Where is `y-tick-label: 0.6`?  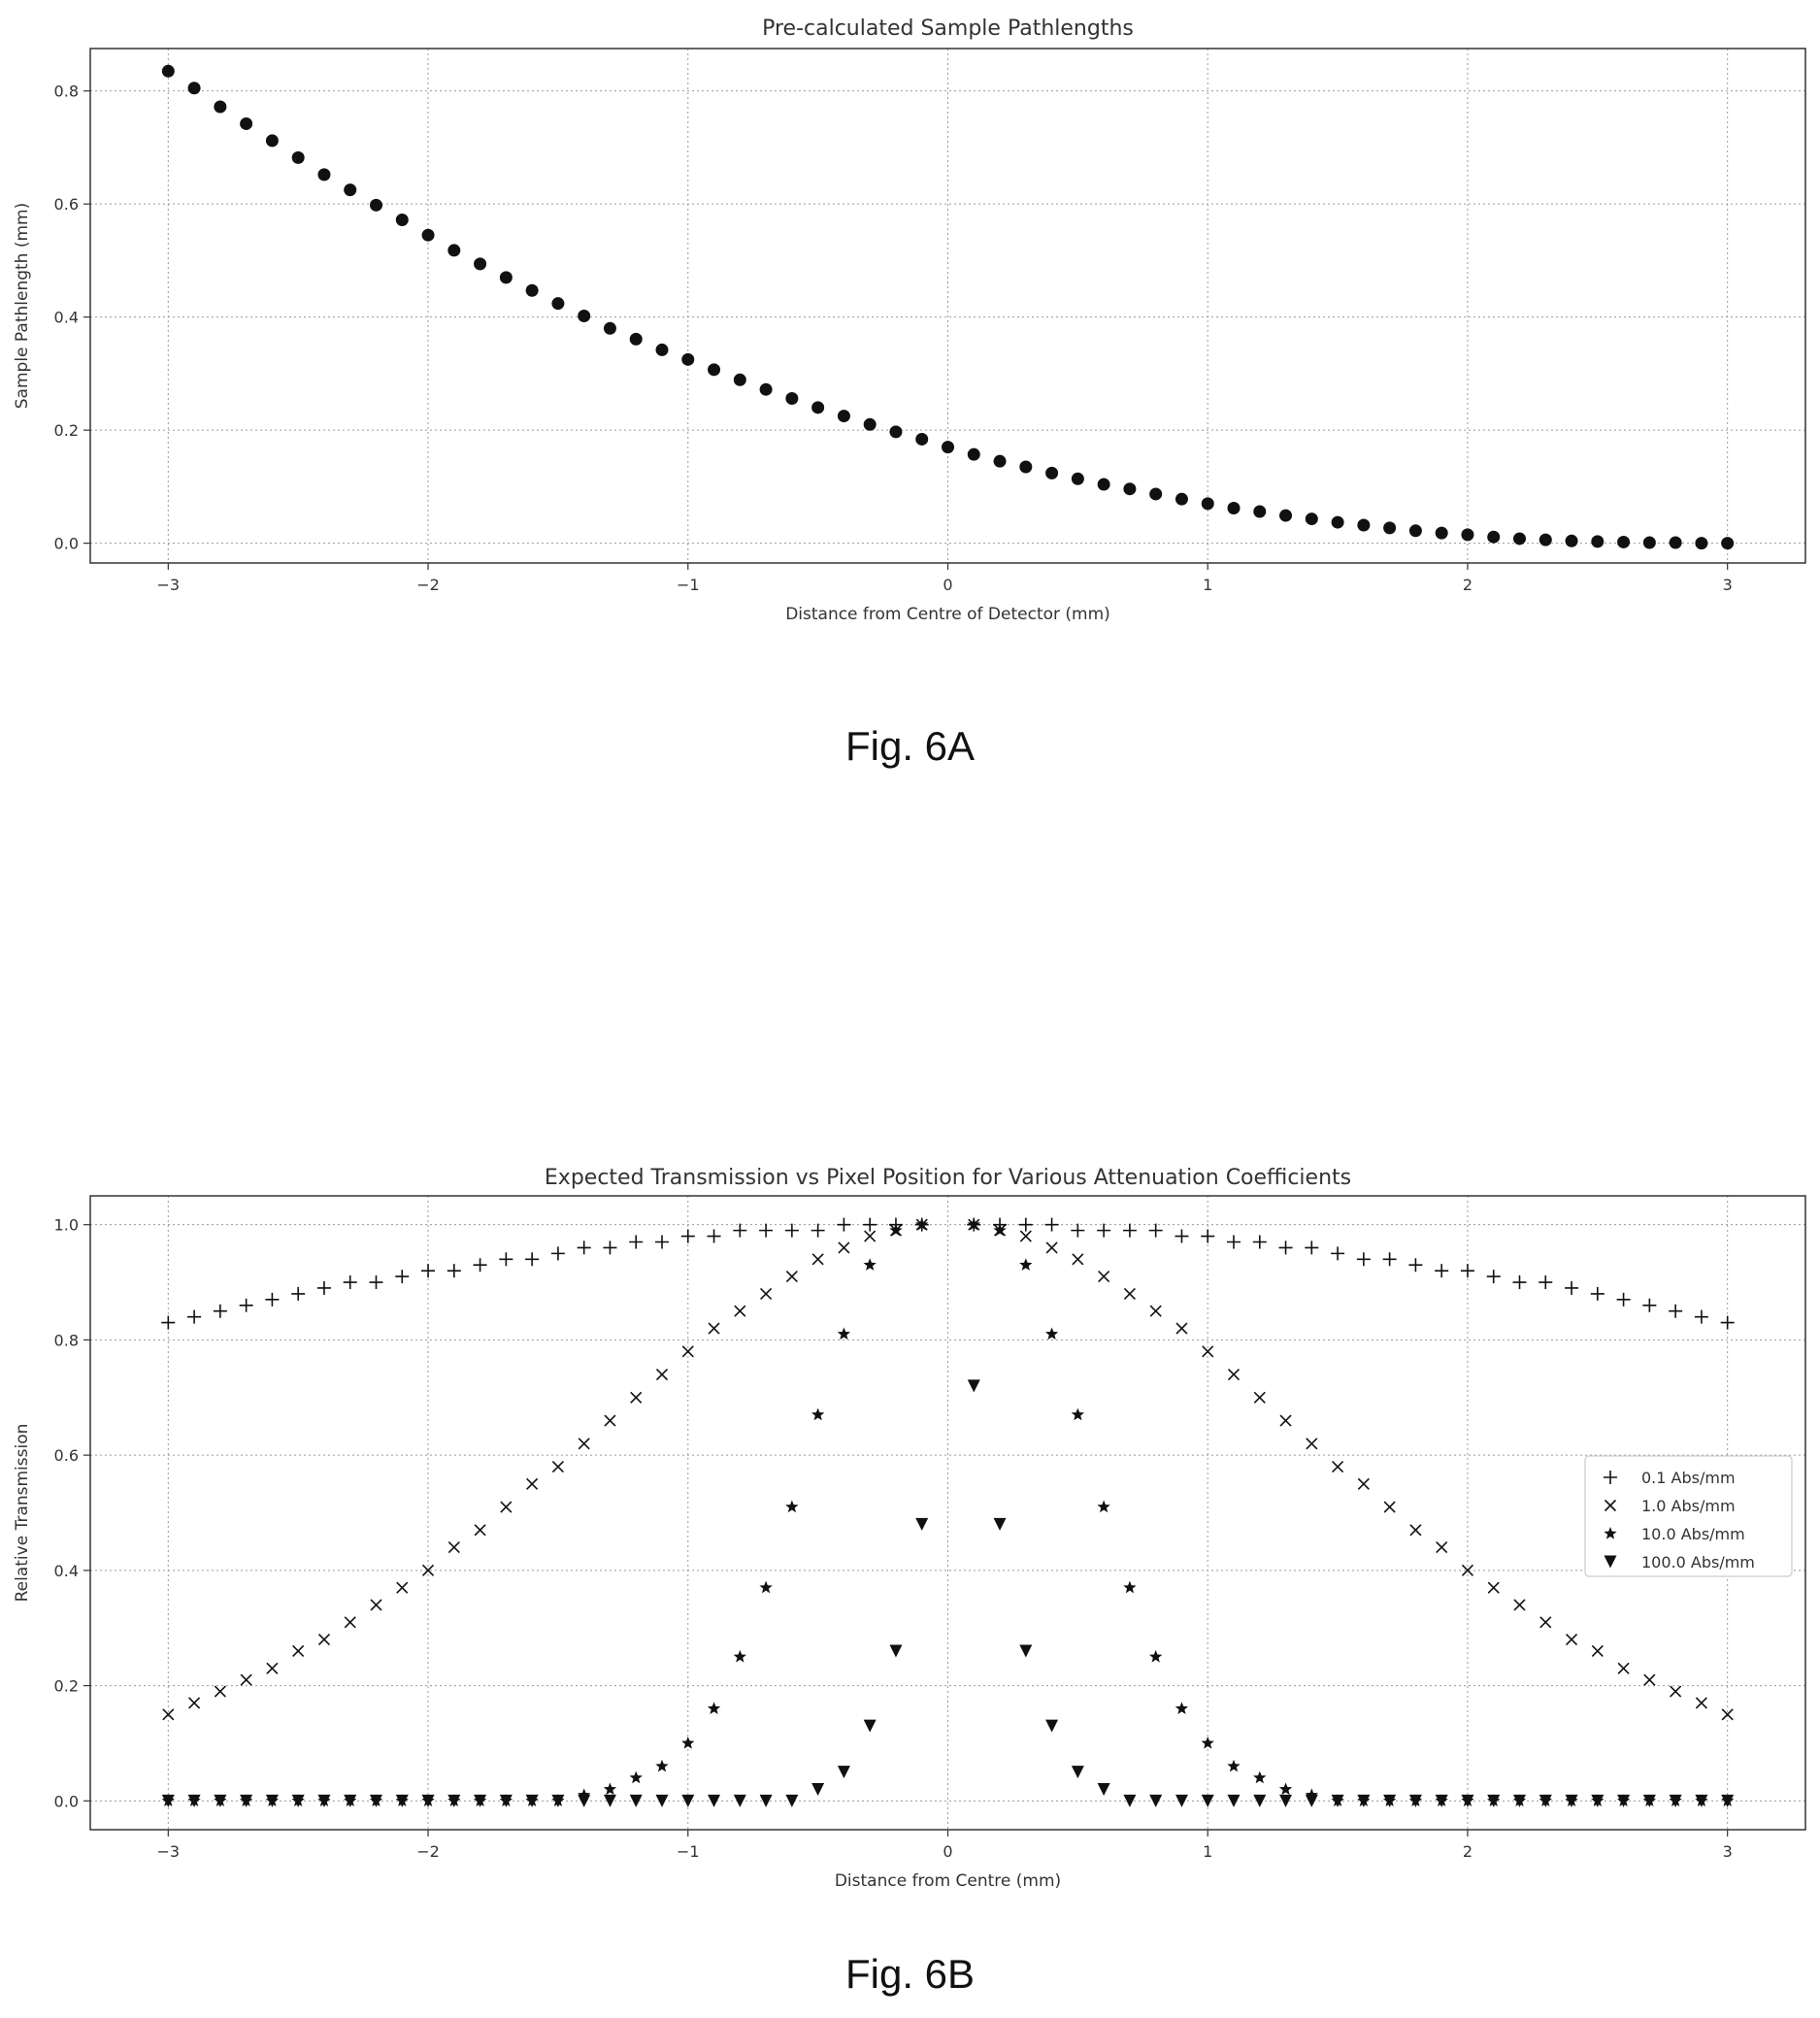
y-tick-label: 0.6 is located at coordinates (66, 204).